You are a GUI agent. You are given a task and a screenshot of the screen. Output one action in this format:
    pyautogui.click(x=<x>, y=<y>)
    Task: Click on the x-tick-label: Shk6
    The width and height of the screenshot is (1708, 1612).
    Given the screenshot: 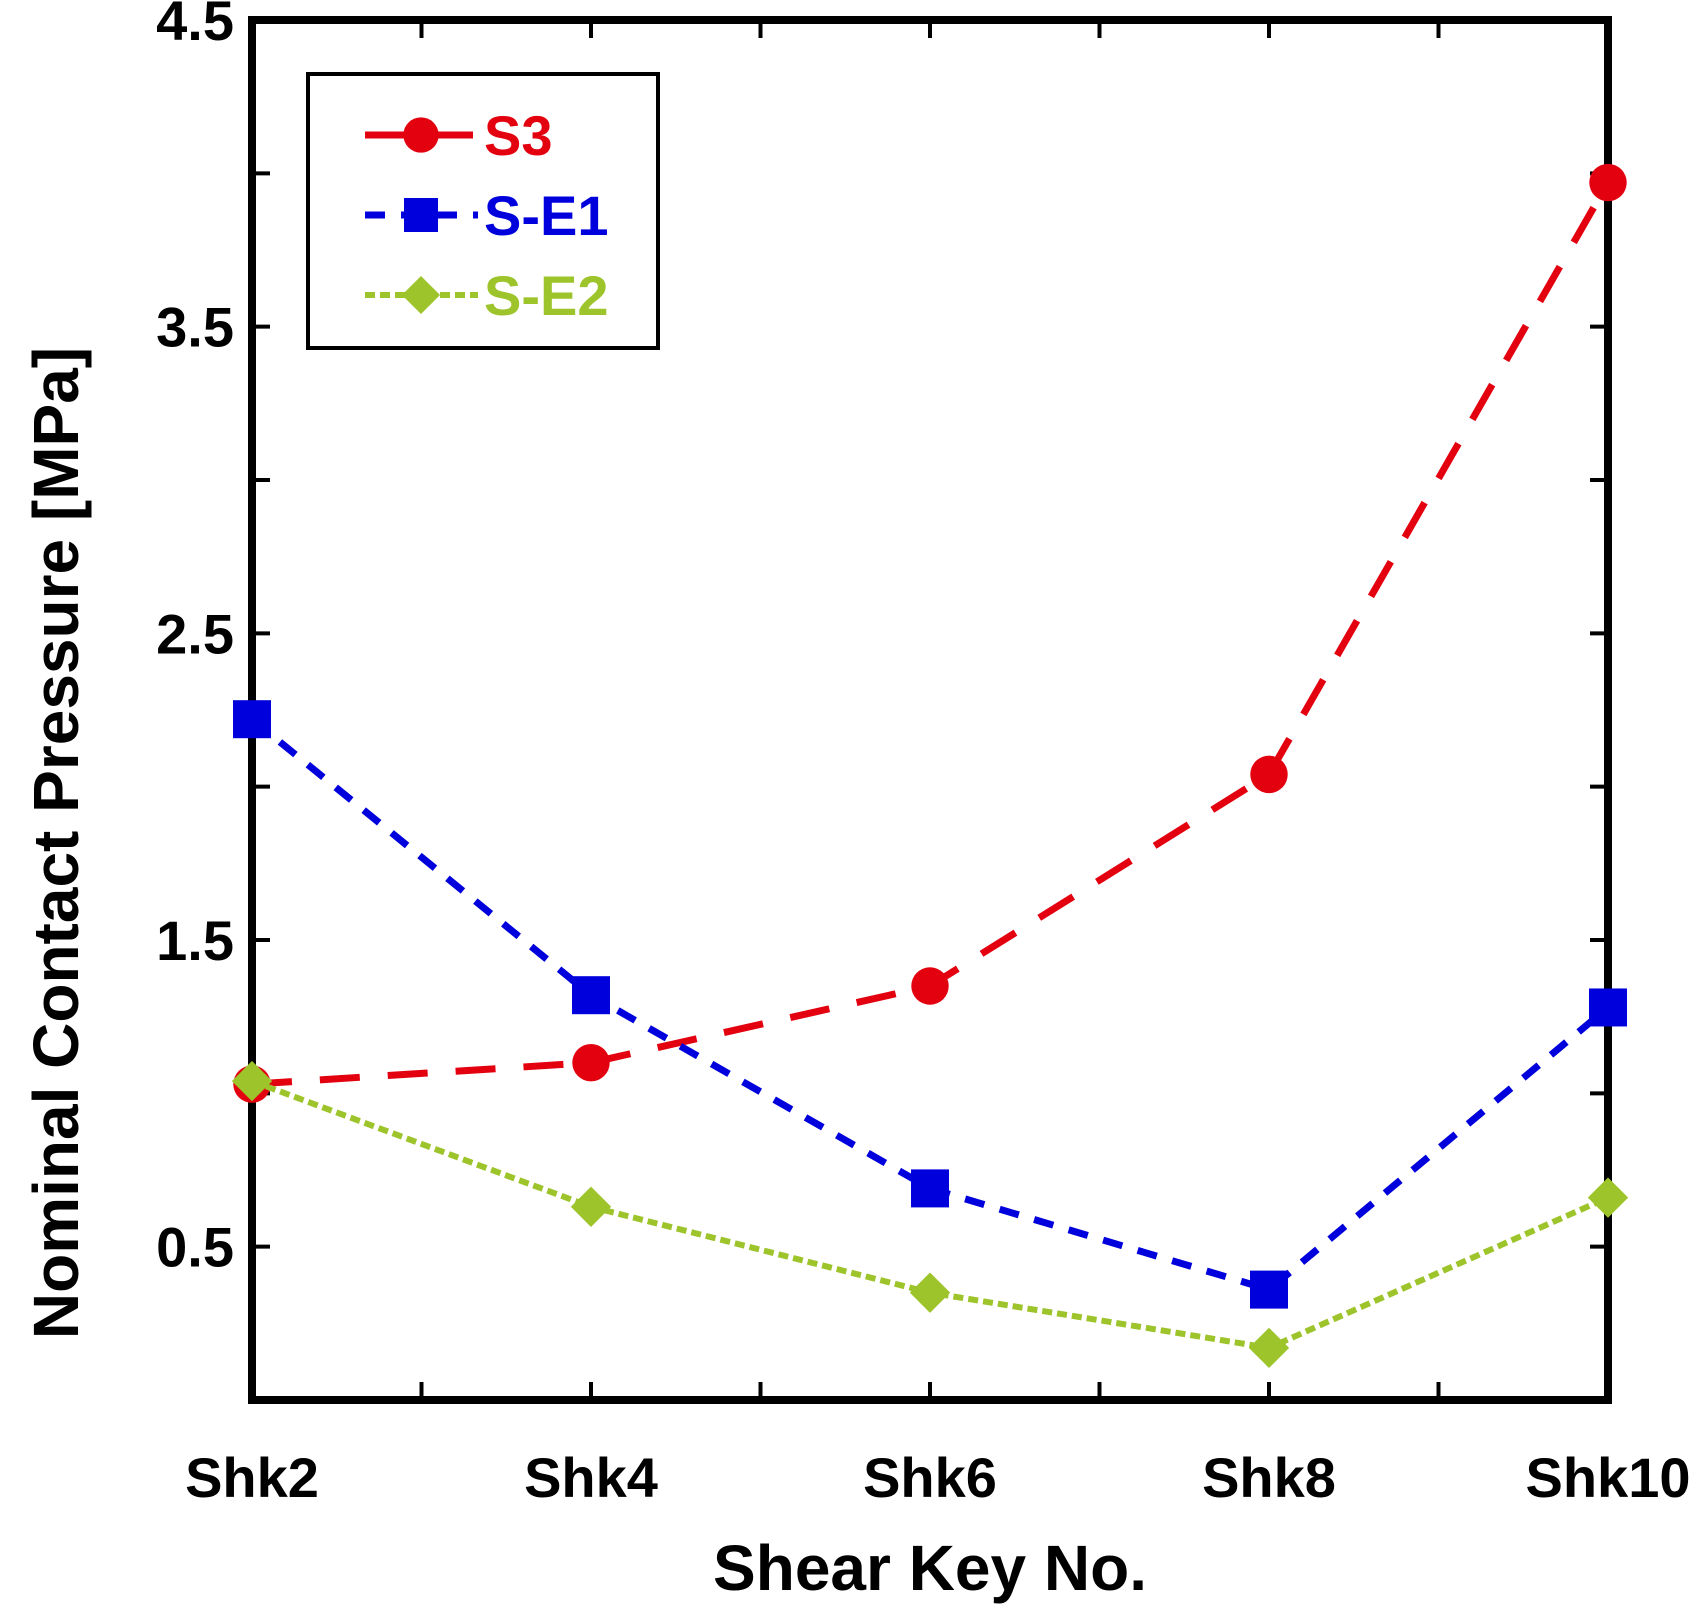 What is the action you would take?
    pyautogui.click(x=930, y=1477)
    